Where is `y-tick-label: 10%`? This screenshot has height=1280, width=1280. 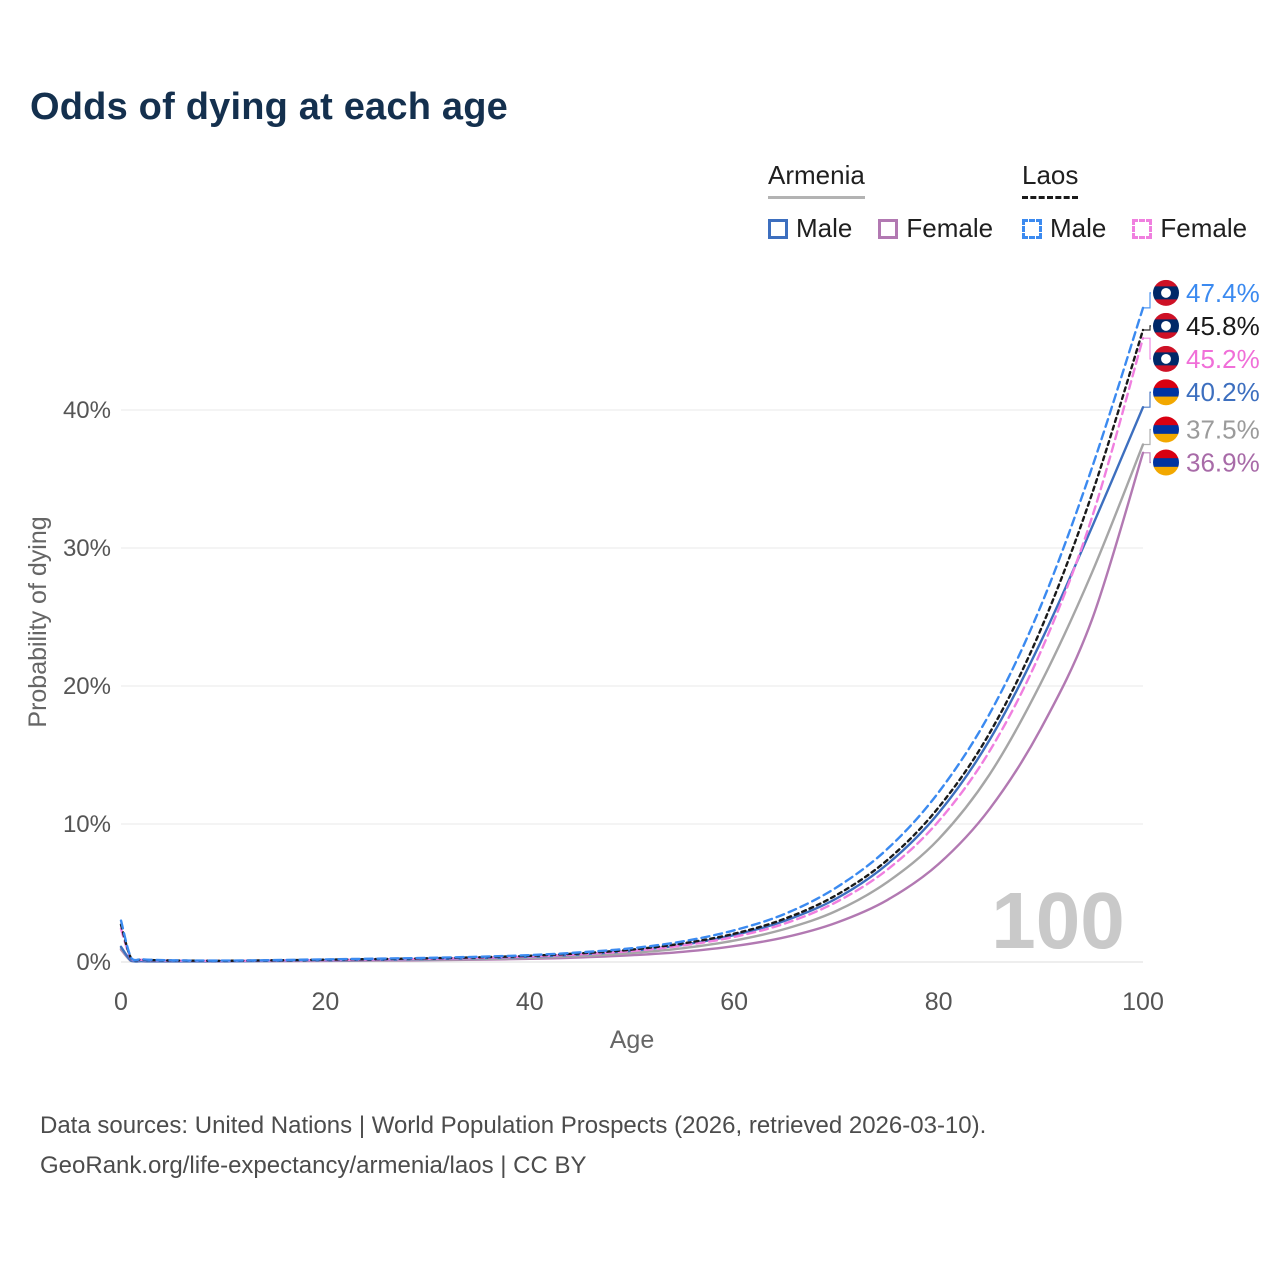 y-tick-label: 10% is located at coordinates (87, 824).